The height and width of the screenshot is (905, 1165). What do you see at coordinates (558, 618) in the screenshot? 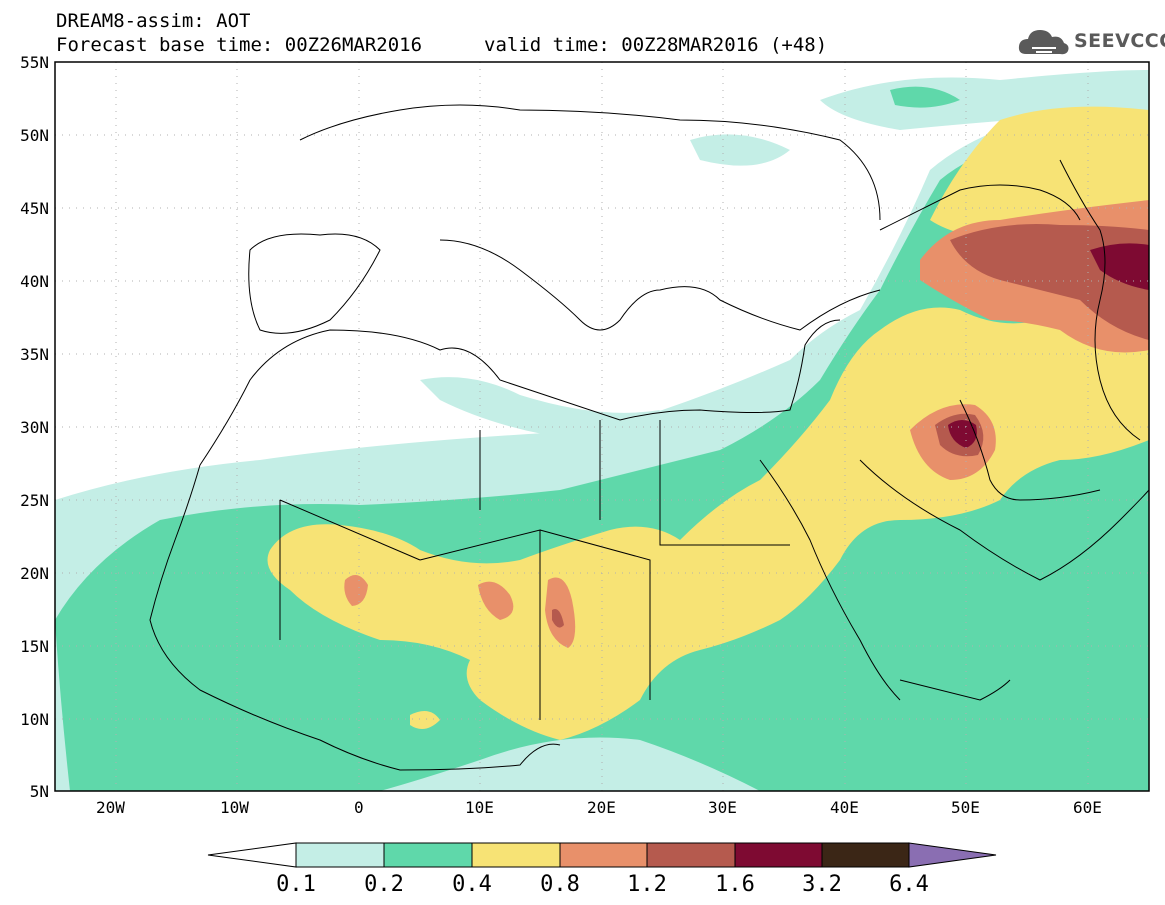
I see `aot-band-1.2` at bounding box center [558, 618].